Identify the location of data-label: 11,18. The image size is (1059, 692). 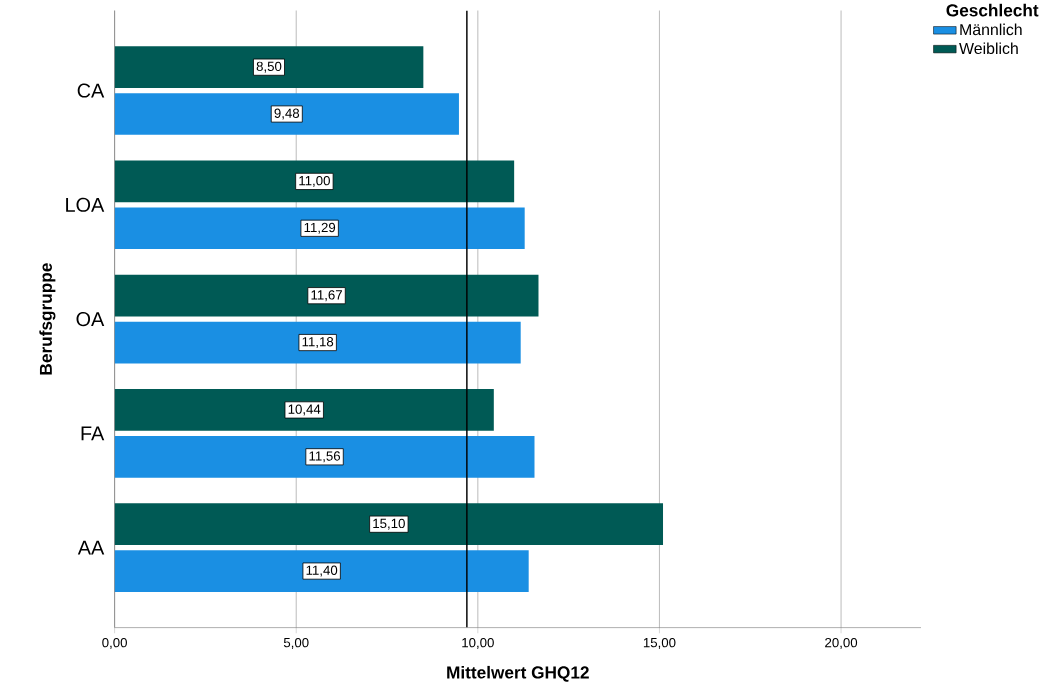
(318, 342).